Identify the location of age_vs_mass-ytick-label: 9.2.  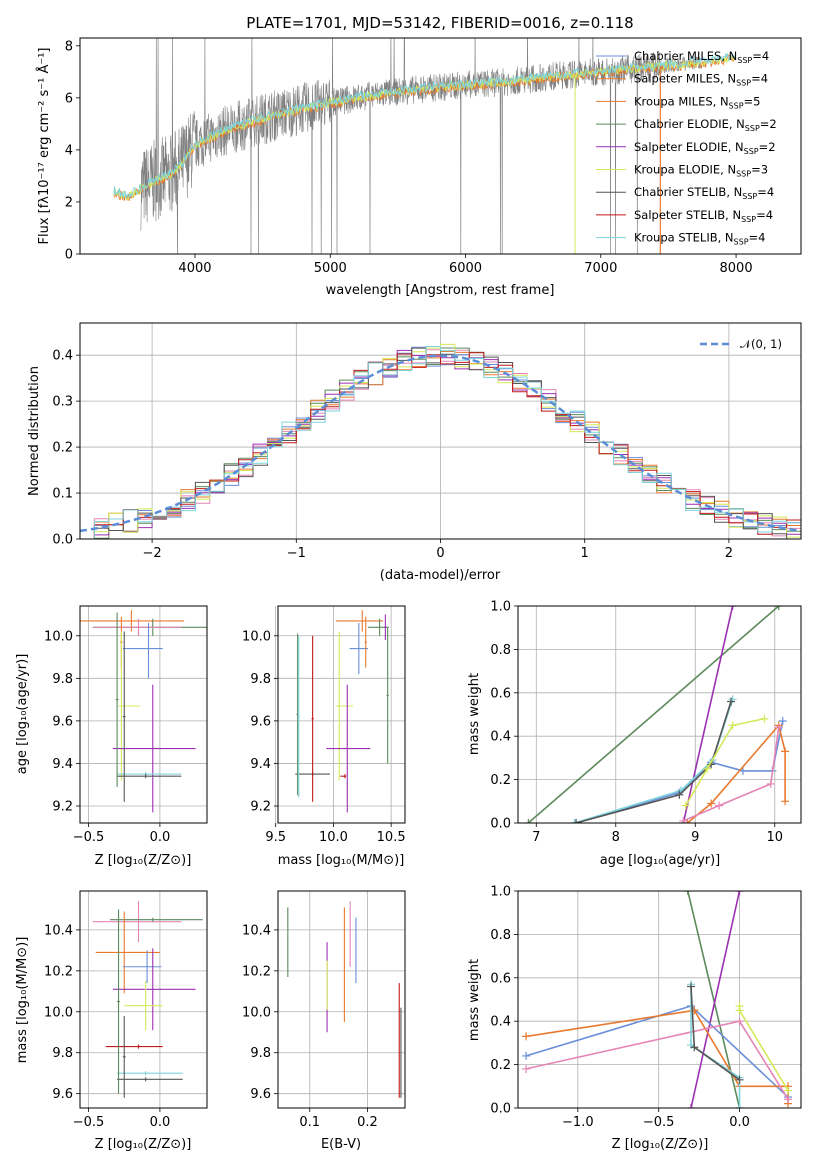
(260, 806).